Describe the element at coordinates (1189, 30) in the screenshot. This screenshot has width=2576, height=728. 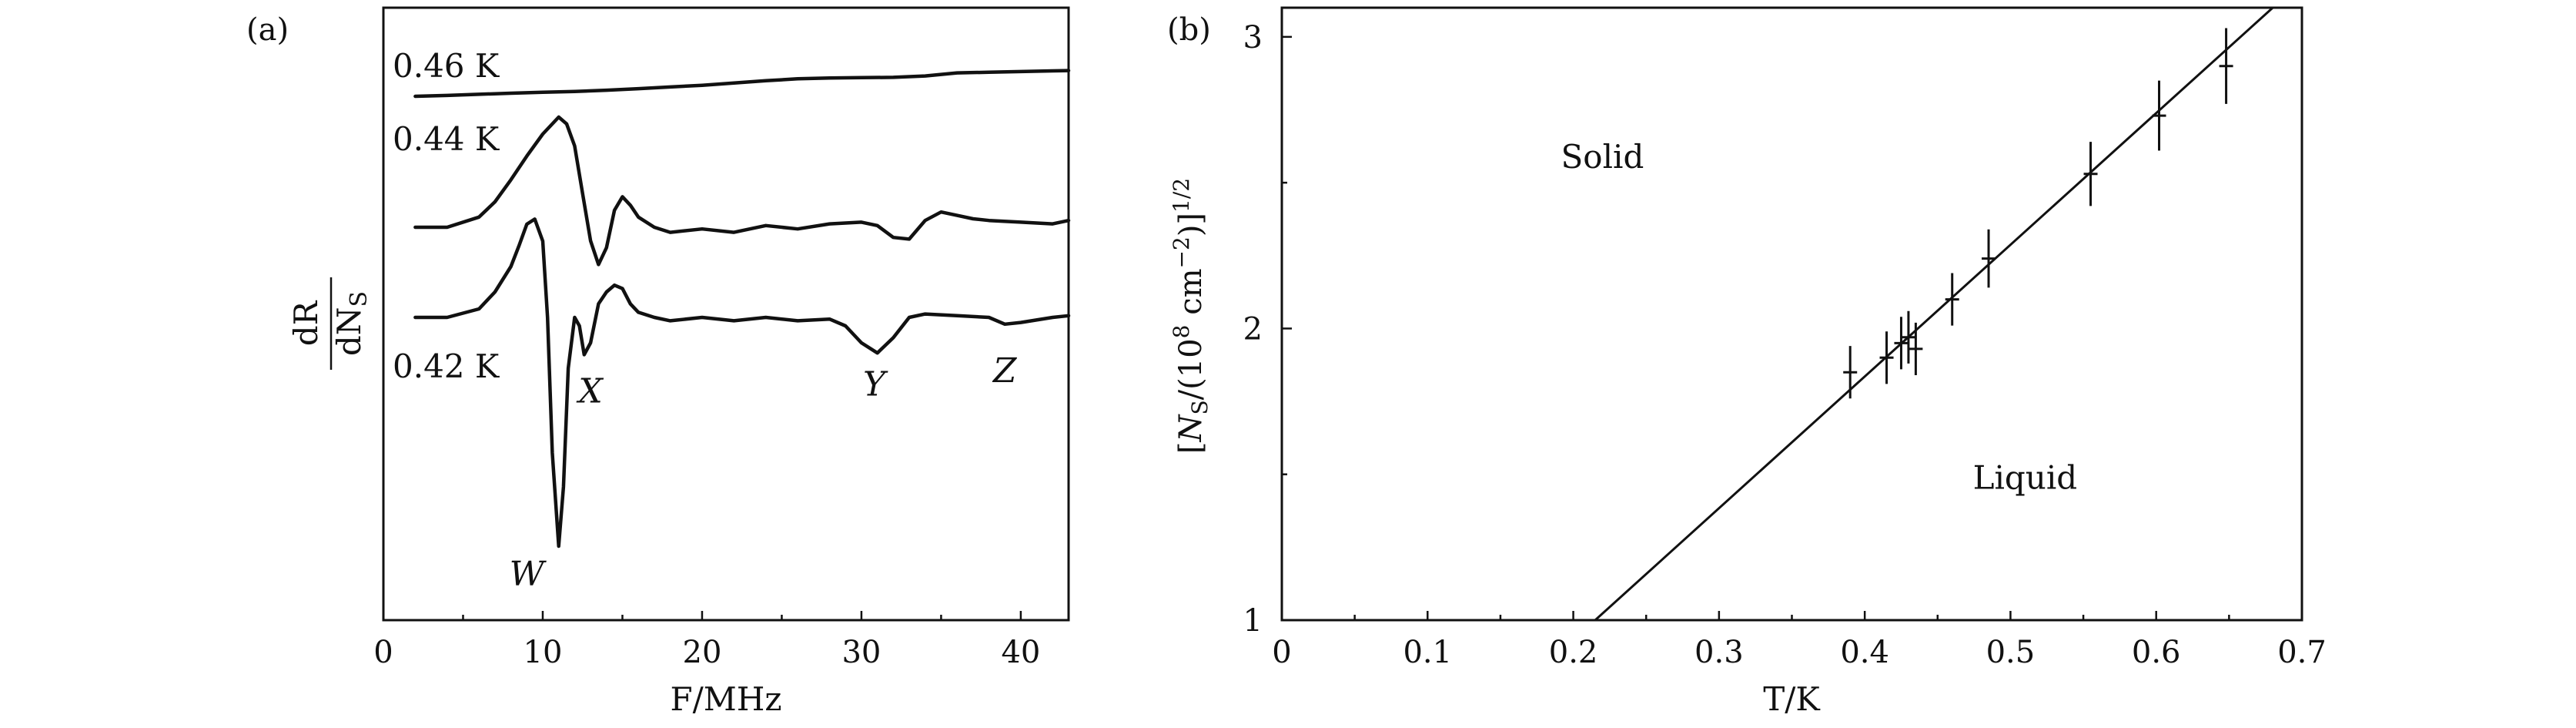
I see `panel-b-label: (b)` at that location.